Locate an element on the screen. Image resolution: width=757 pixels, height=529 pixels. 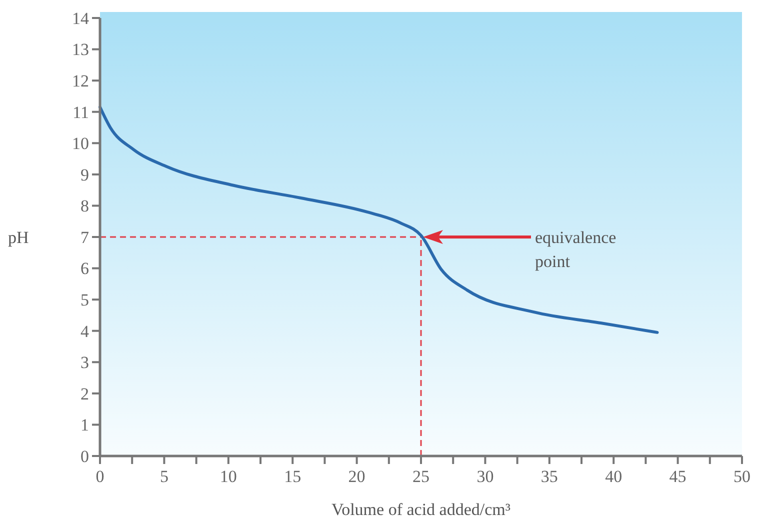
y-tick-label: 13 is located at coordinates (80, 50).